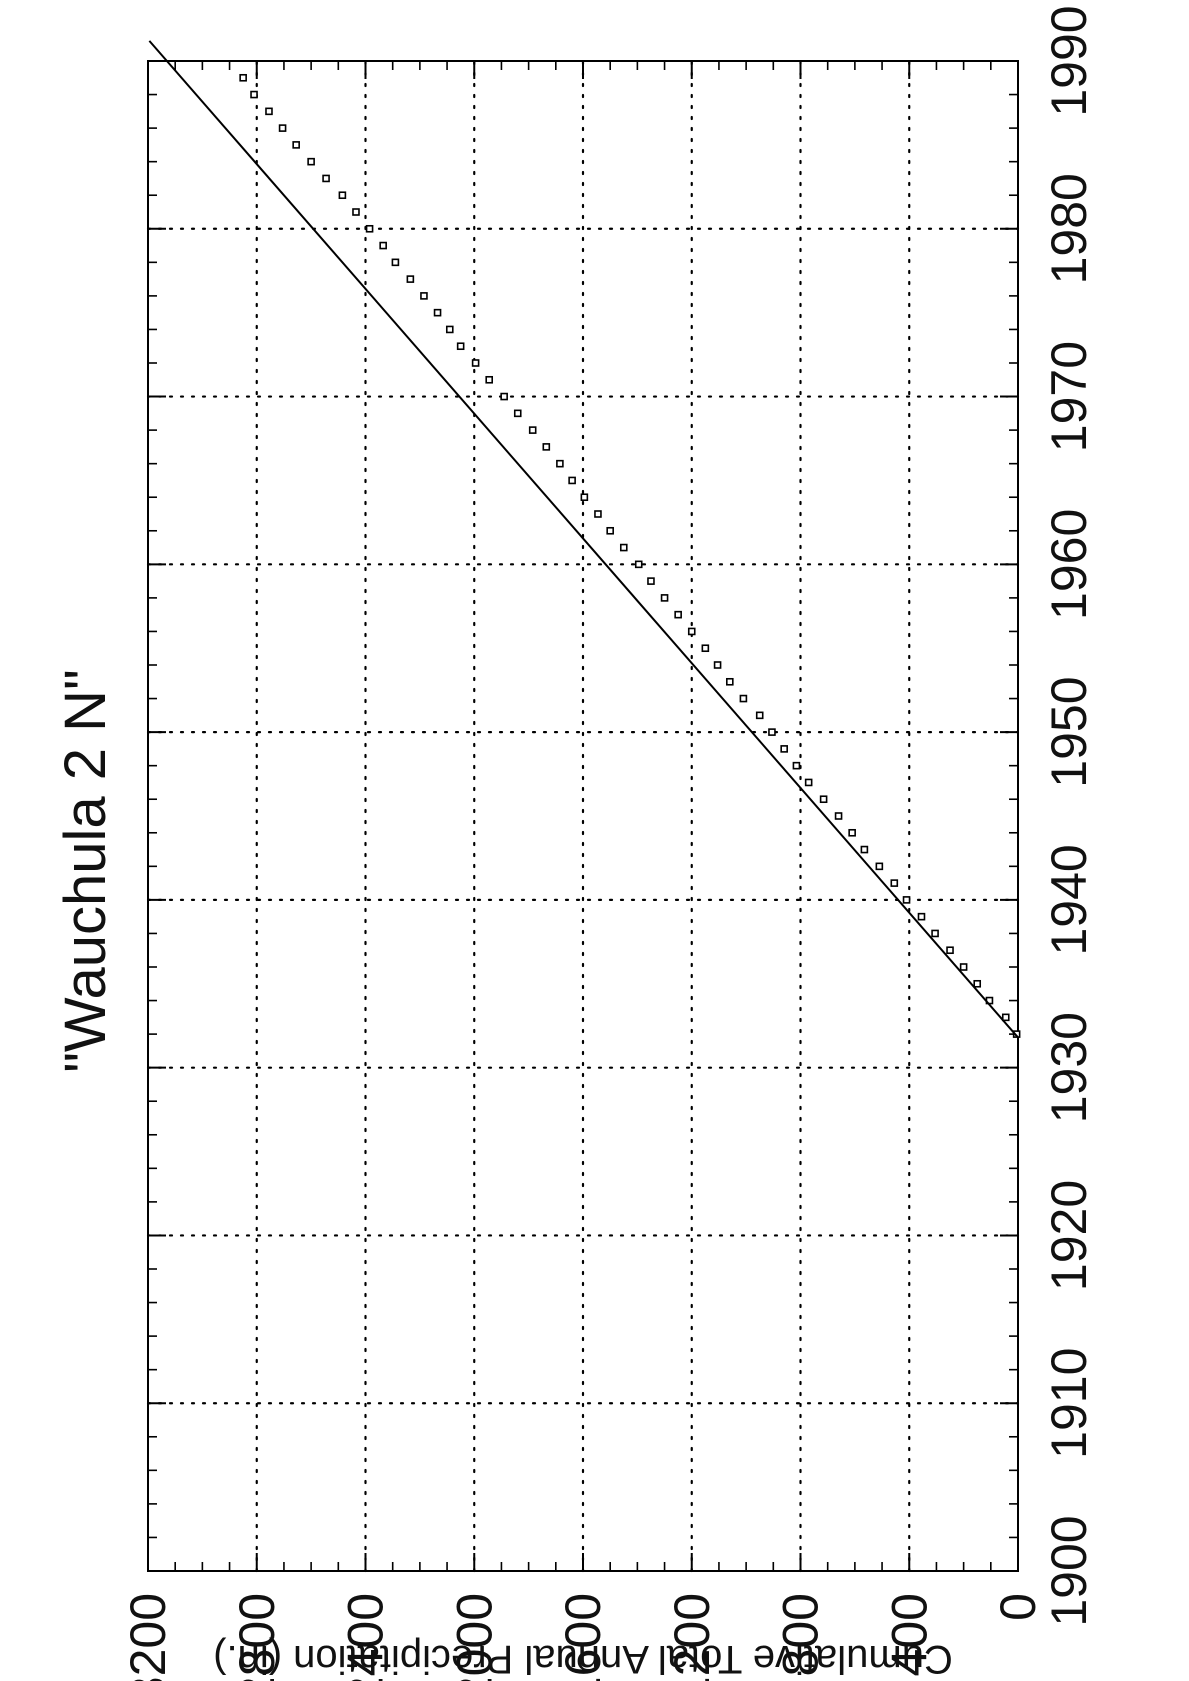 Image resolution: width=1189 pixels, height=1681 pixels. Describe the element at coordinates (1069, 899) in the screenshot. I see `x-tick-label: 1940` at that location.